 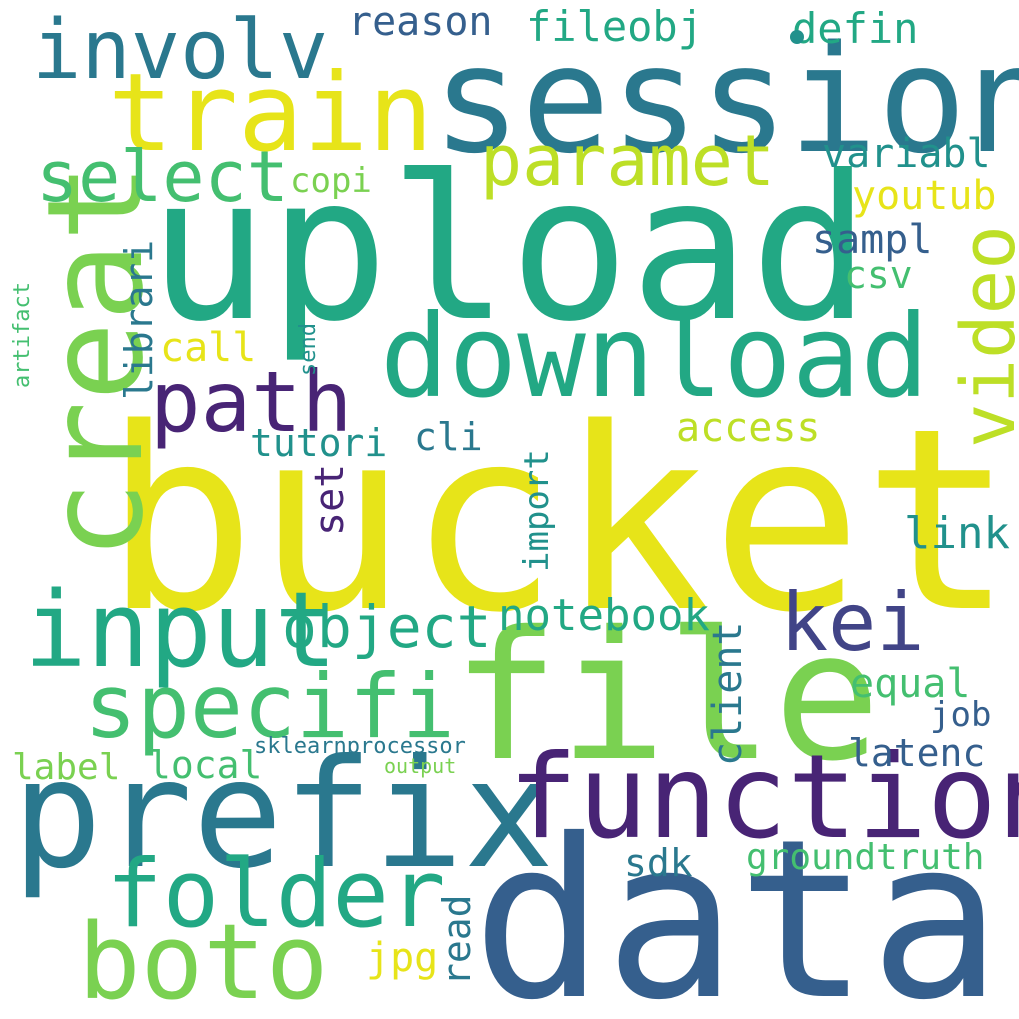 I want to click on word-kei: kei, so click(x=852, y=622).